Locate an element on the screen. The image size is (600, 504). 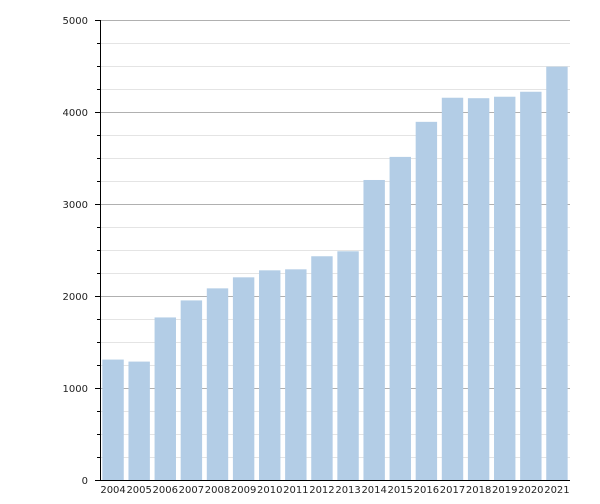
bar-2009 is located at coordinates (243, 378).